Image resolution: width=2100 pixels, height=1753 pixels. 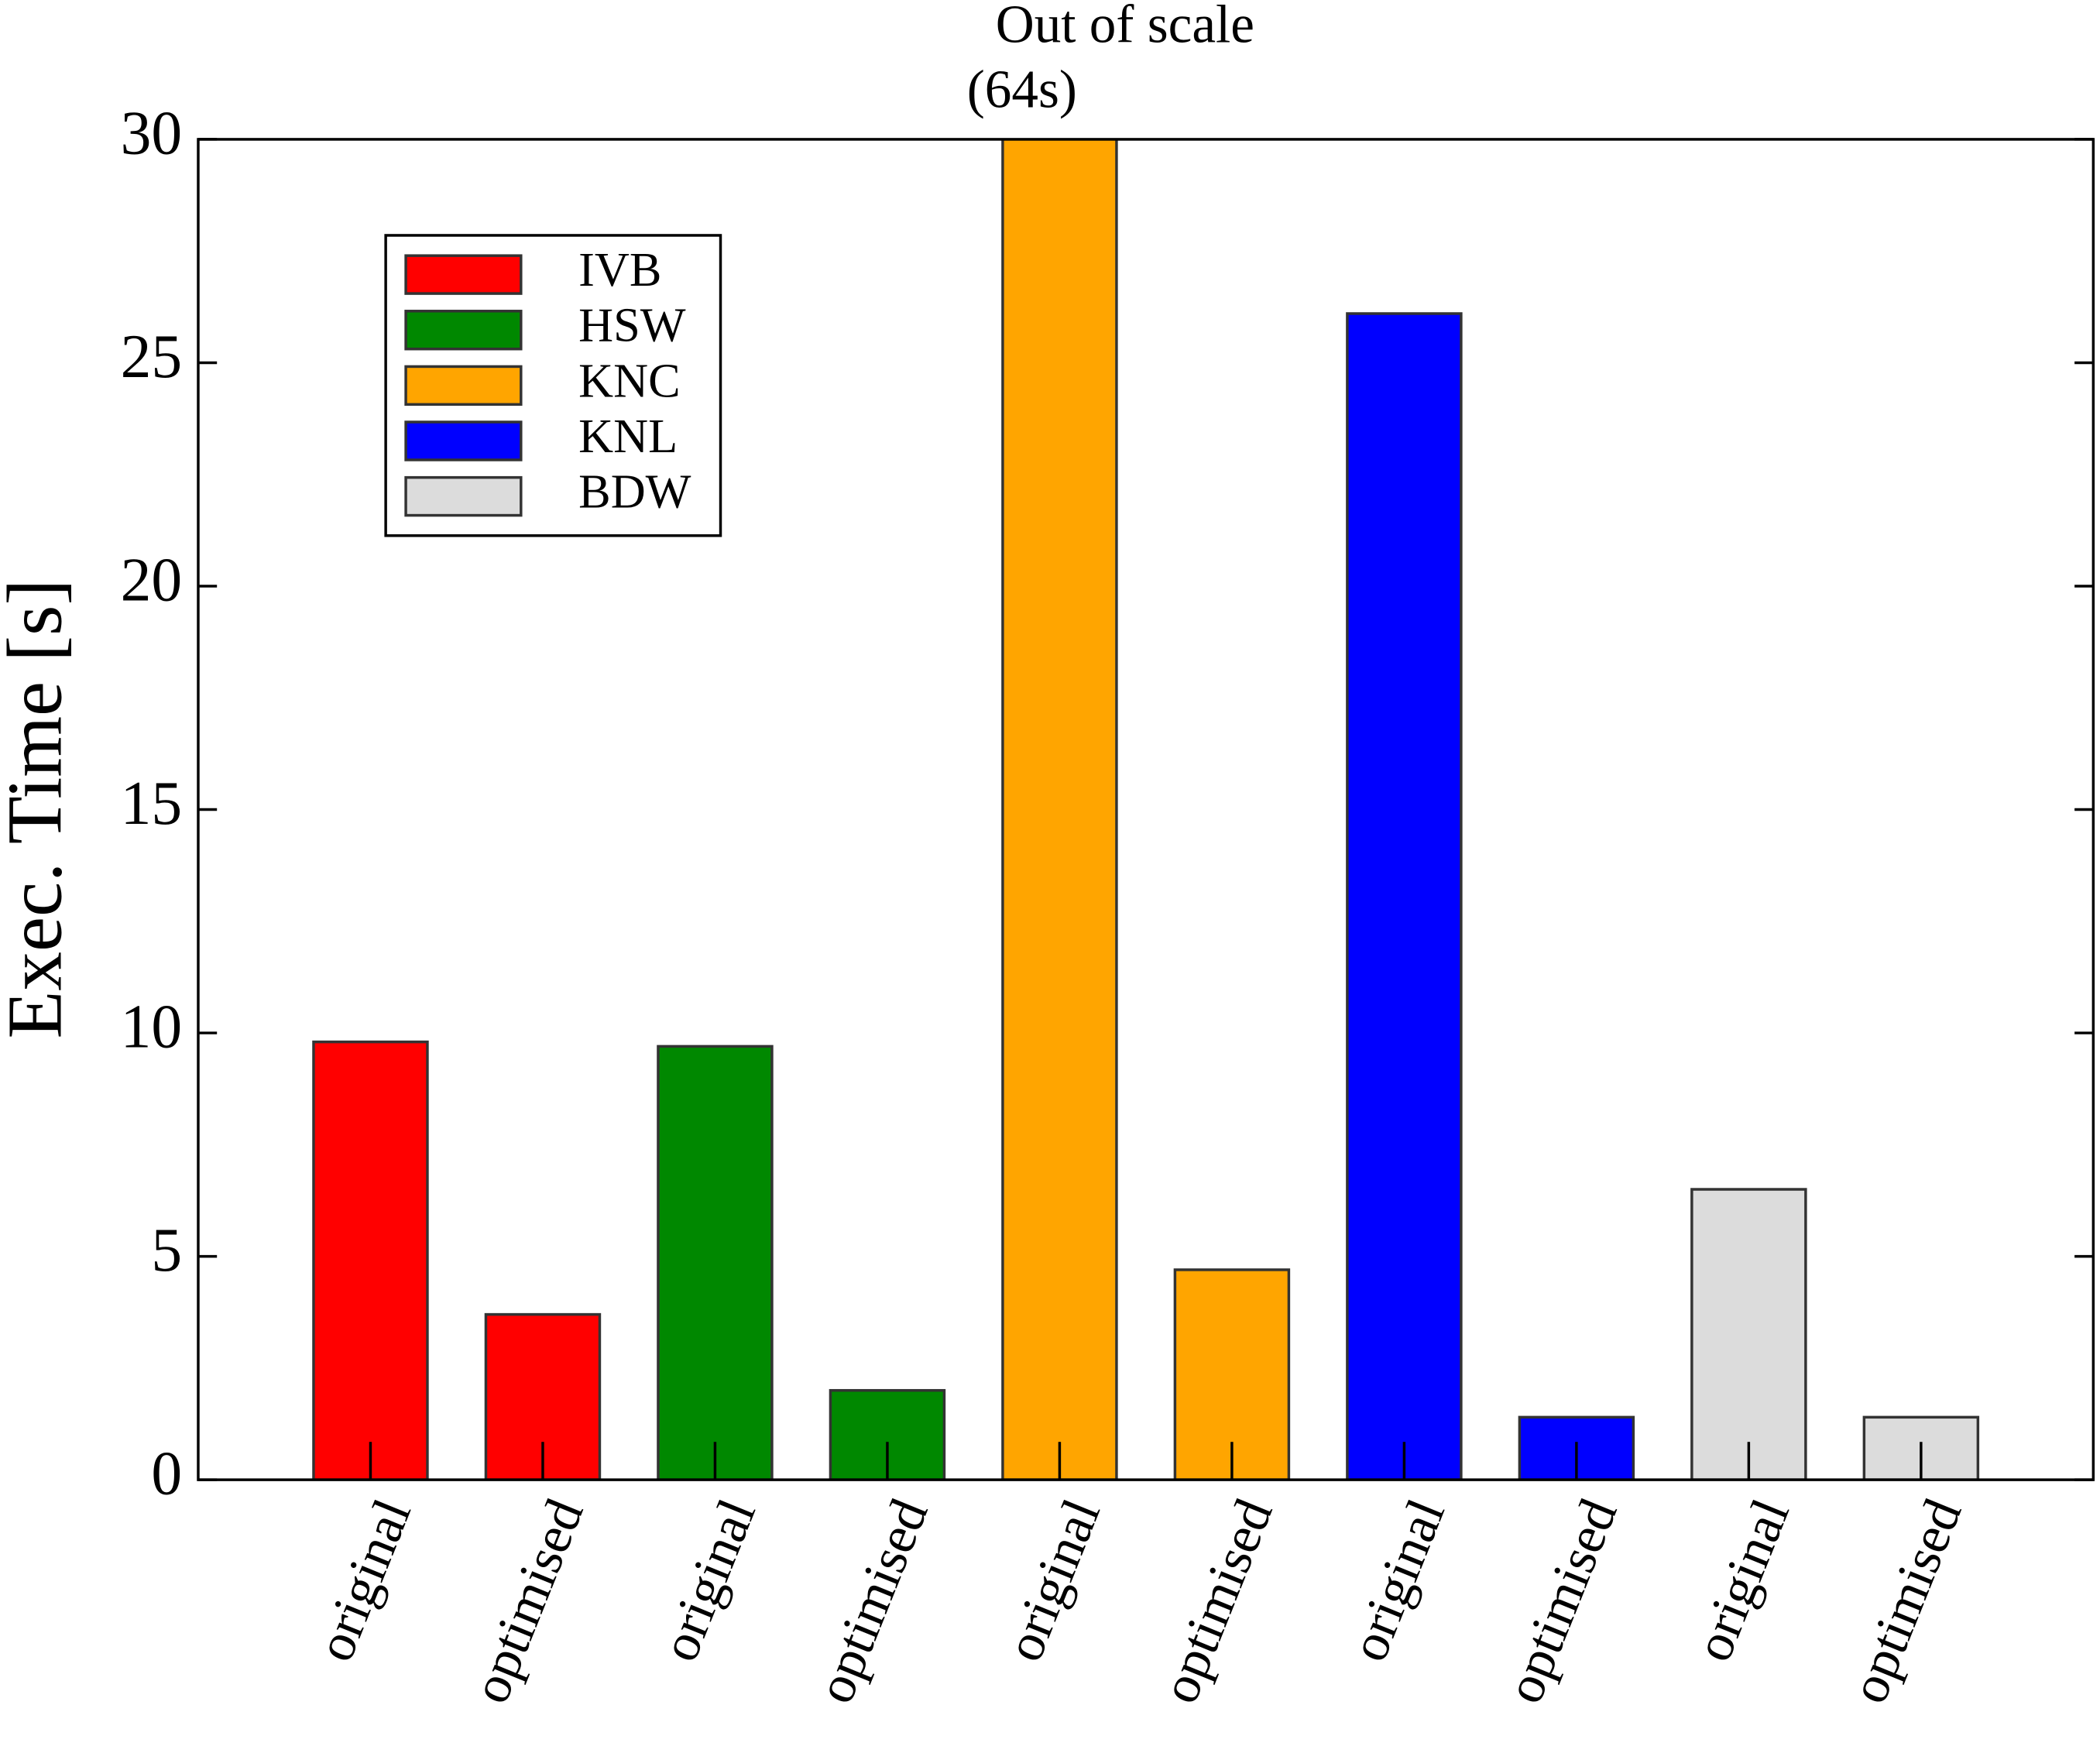 I want to click on annotation: (64s), so click(x=1022, y=89).